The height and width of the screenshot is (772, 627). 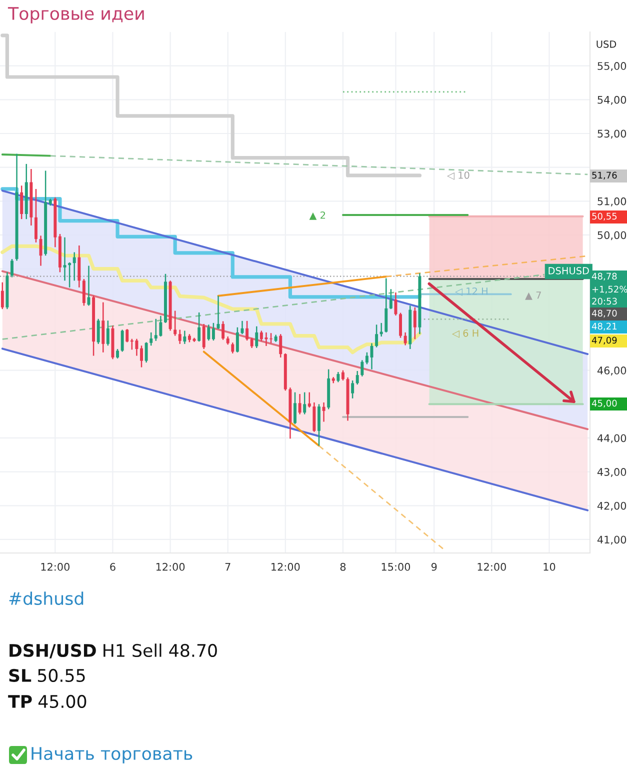 I want to click on text: DSH/USD H1 Sell 48.70, so click(x=113, y=651).